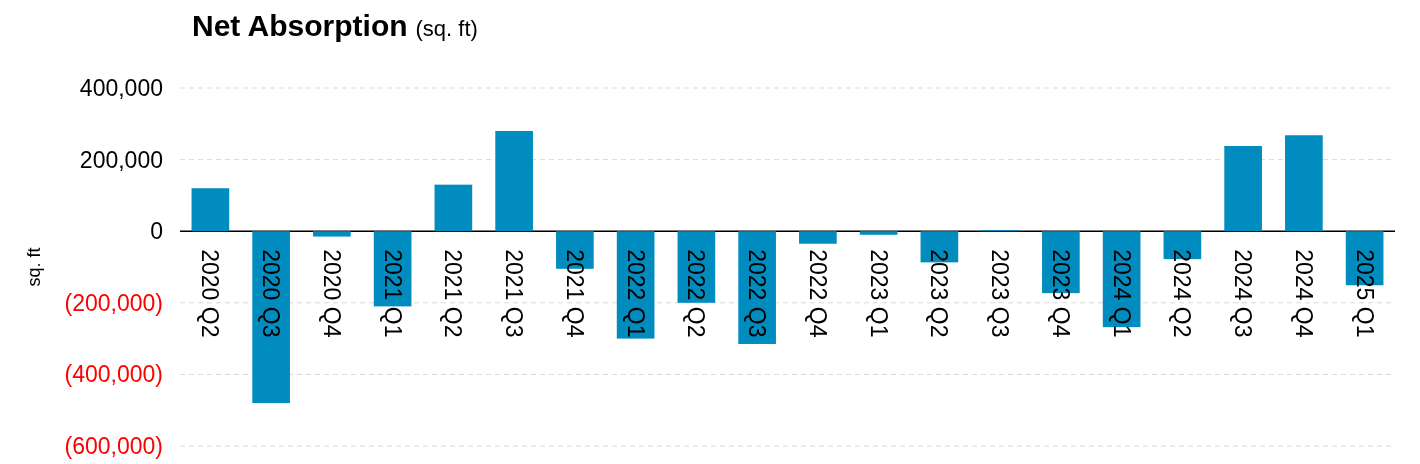 Image resolution: width=1420 pixels, height=464 pixels. Describe the element at coordinates (1303, 293) in the screenshot. I see `x-tick-label: 2024 Q4` at that location.